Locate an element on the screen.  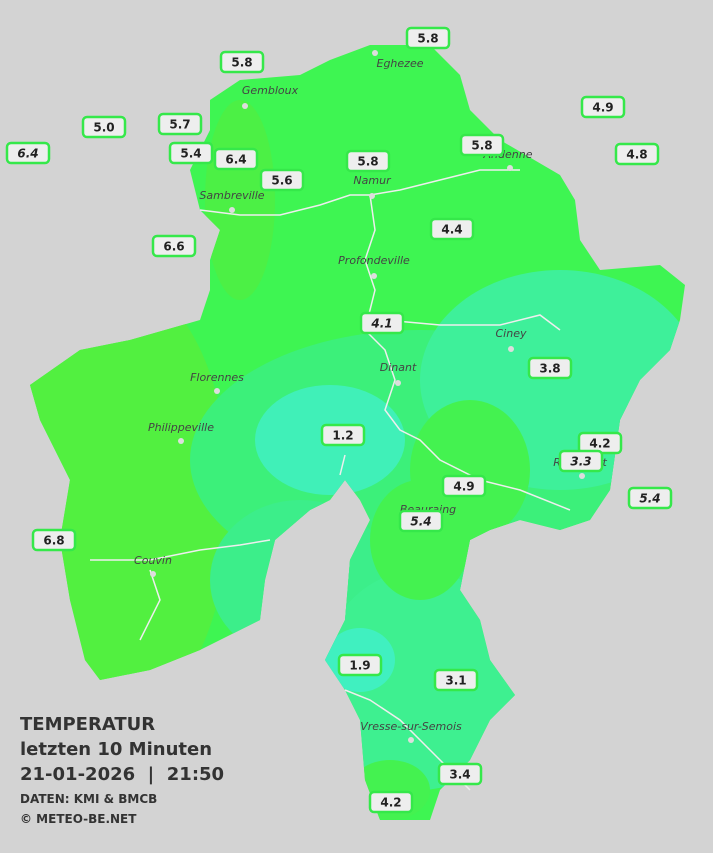
city-label: Florennes is located at coordinates (217, 377).